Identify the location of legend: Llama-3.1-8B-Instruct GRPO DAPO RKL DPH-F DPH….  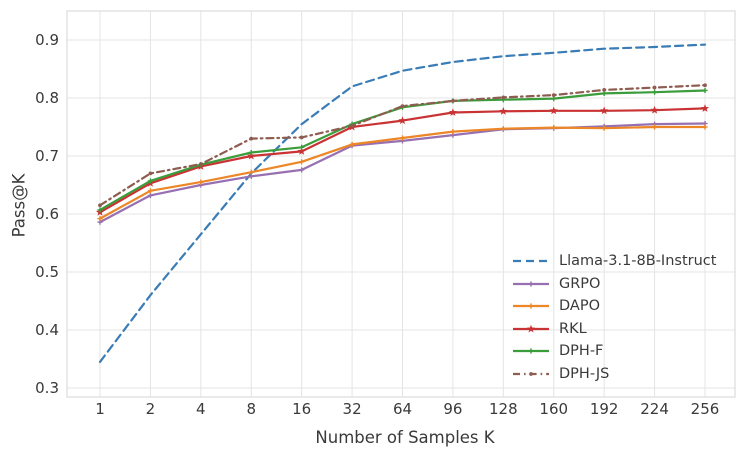
(614, 317).